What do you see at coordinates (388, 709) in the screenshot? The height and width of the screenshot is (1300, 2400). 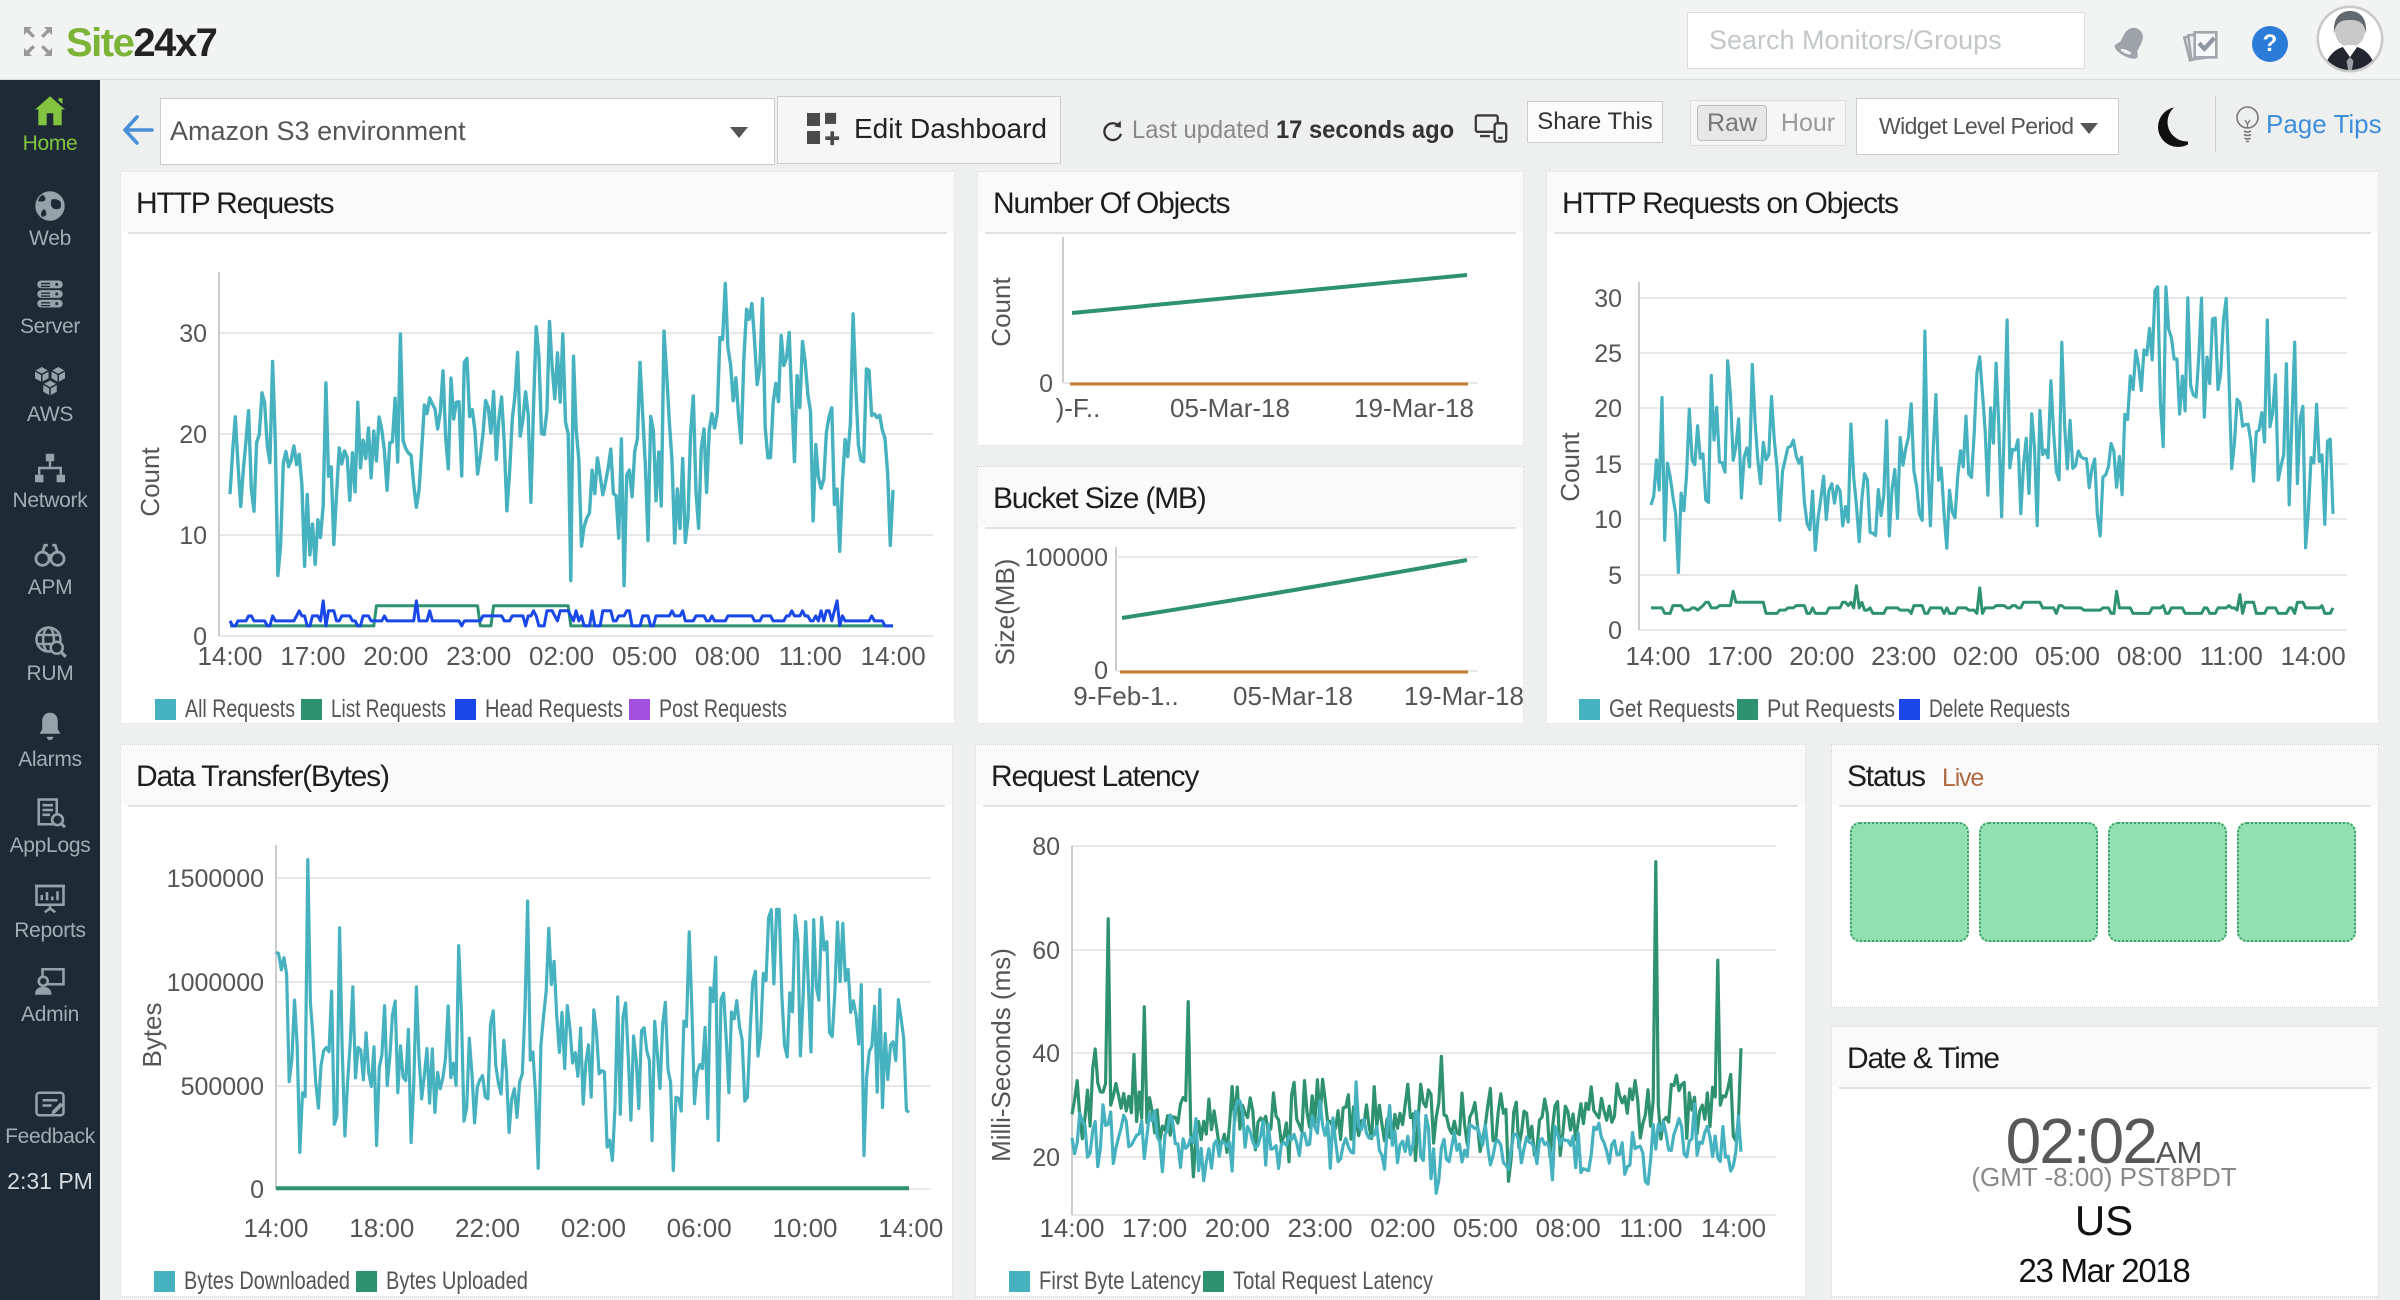 I see `svg-text: List Requests` at bounding box center [388, 709].